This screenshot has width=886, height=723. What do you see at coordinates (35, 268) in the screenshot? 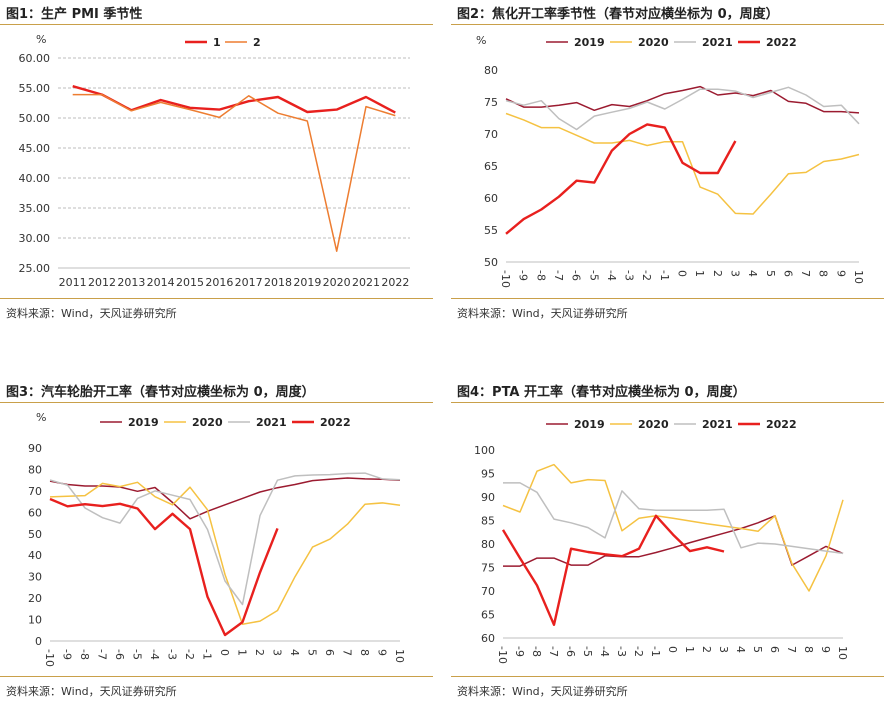
I see `y-tick-label: 25.00` at bounding box center [35, 268].